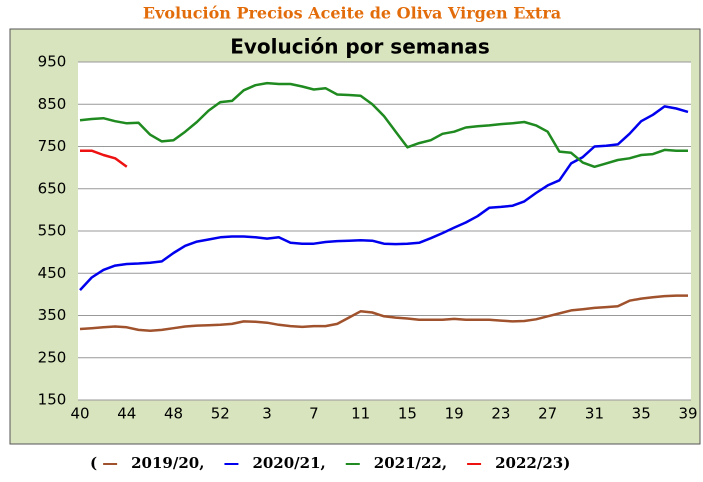 The image size is (703, 482). I want to click on y-tick-label: 950, so click(52, 62).